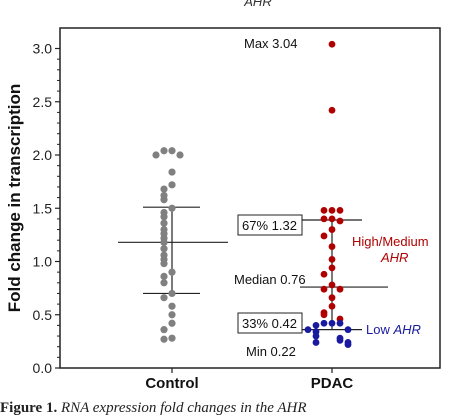  I want to click on p67-box, so click(270, 225).